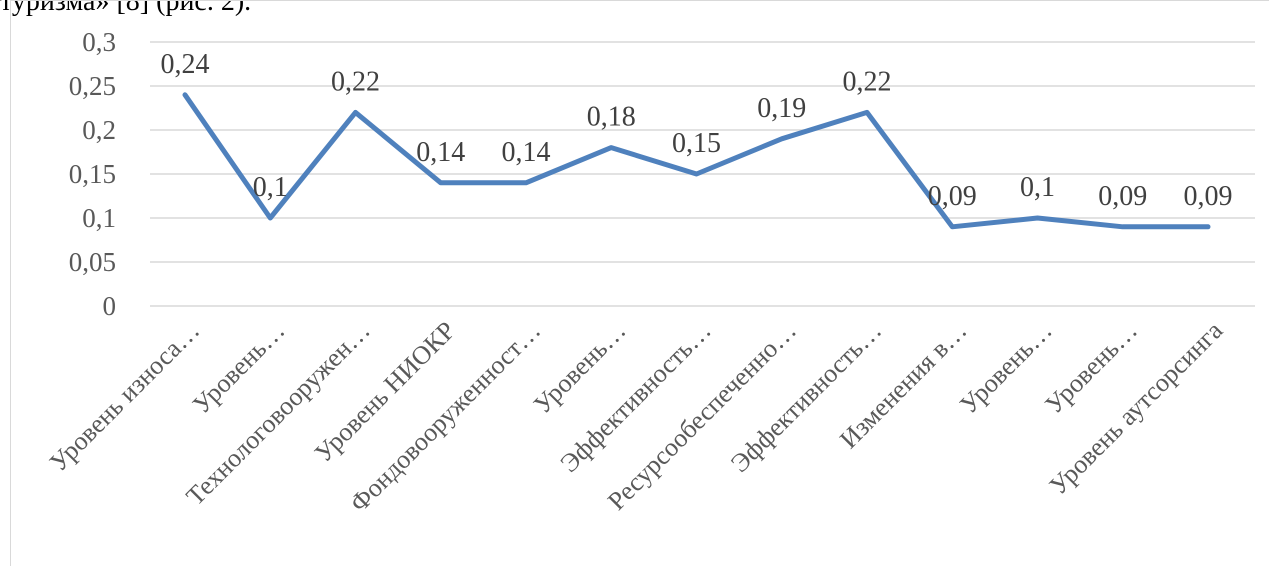 The image size is (1269, 566). I want to click on x-category-label: Уровень аутсорсинга, so click(1136, 407).